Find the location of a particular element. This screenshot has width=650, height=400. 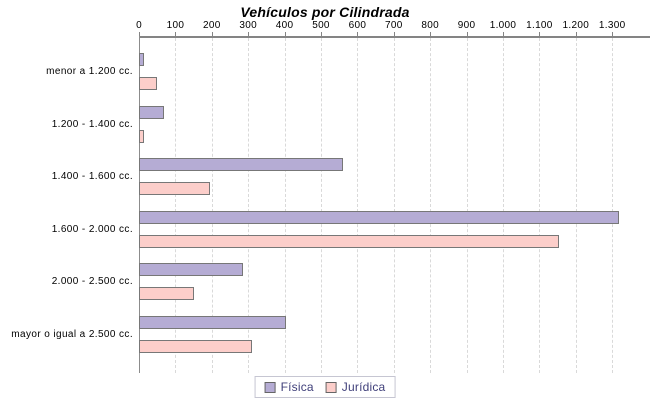

chart-title: Vehículos por Cilindrada is located at coordinates (325, 12).